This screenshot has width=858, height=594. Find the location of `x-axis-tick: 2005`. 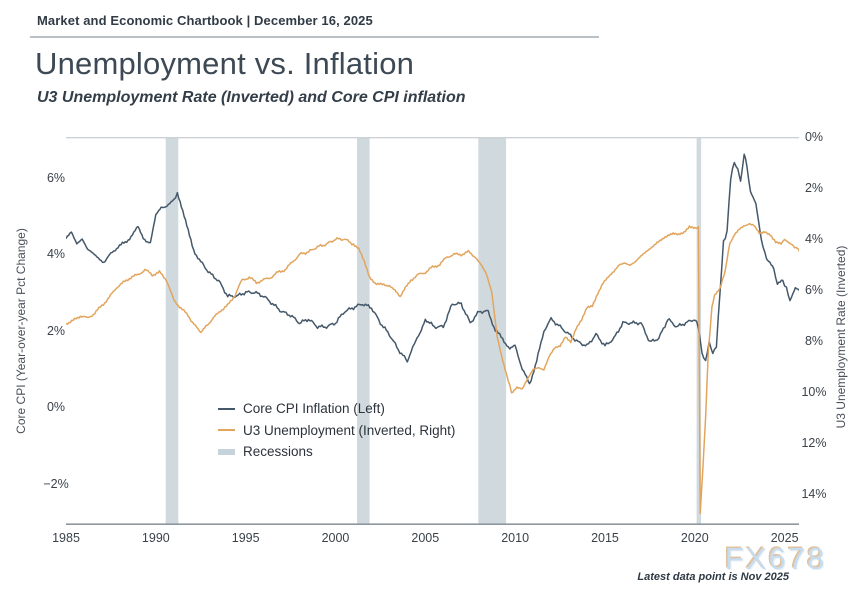

x-axis-tick: 2005 is located at coordinates (425, 538).